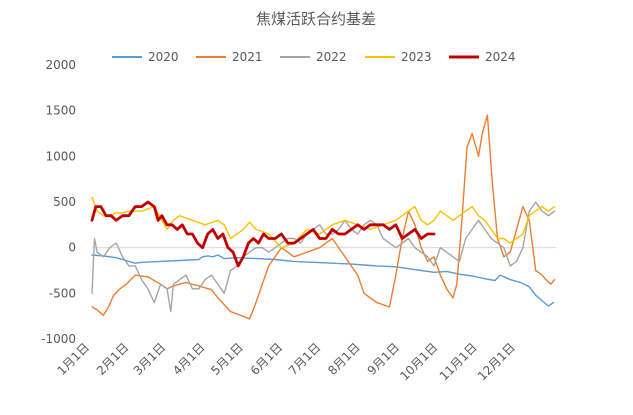 The width and height of the screenshot is (633, 415). What do you see at coordinates (189, 359) in the screenshot?
I see `x-tick-label: 4月1日` at bounding box center [189, 359].